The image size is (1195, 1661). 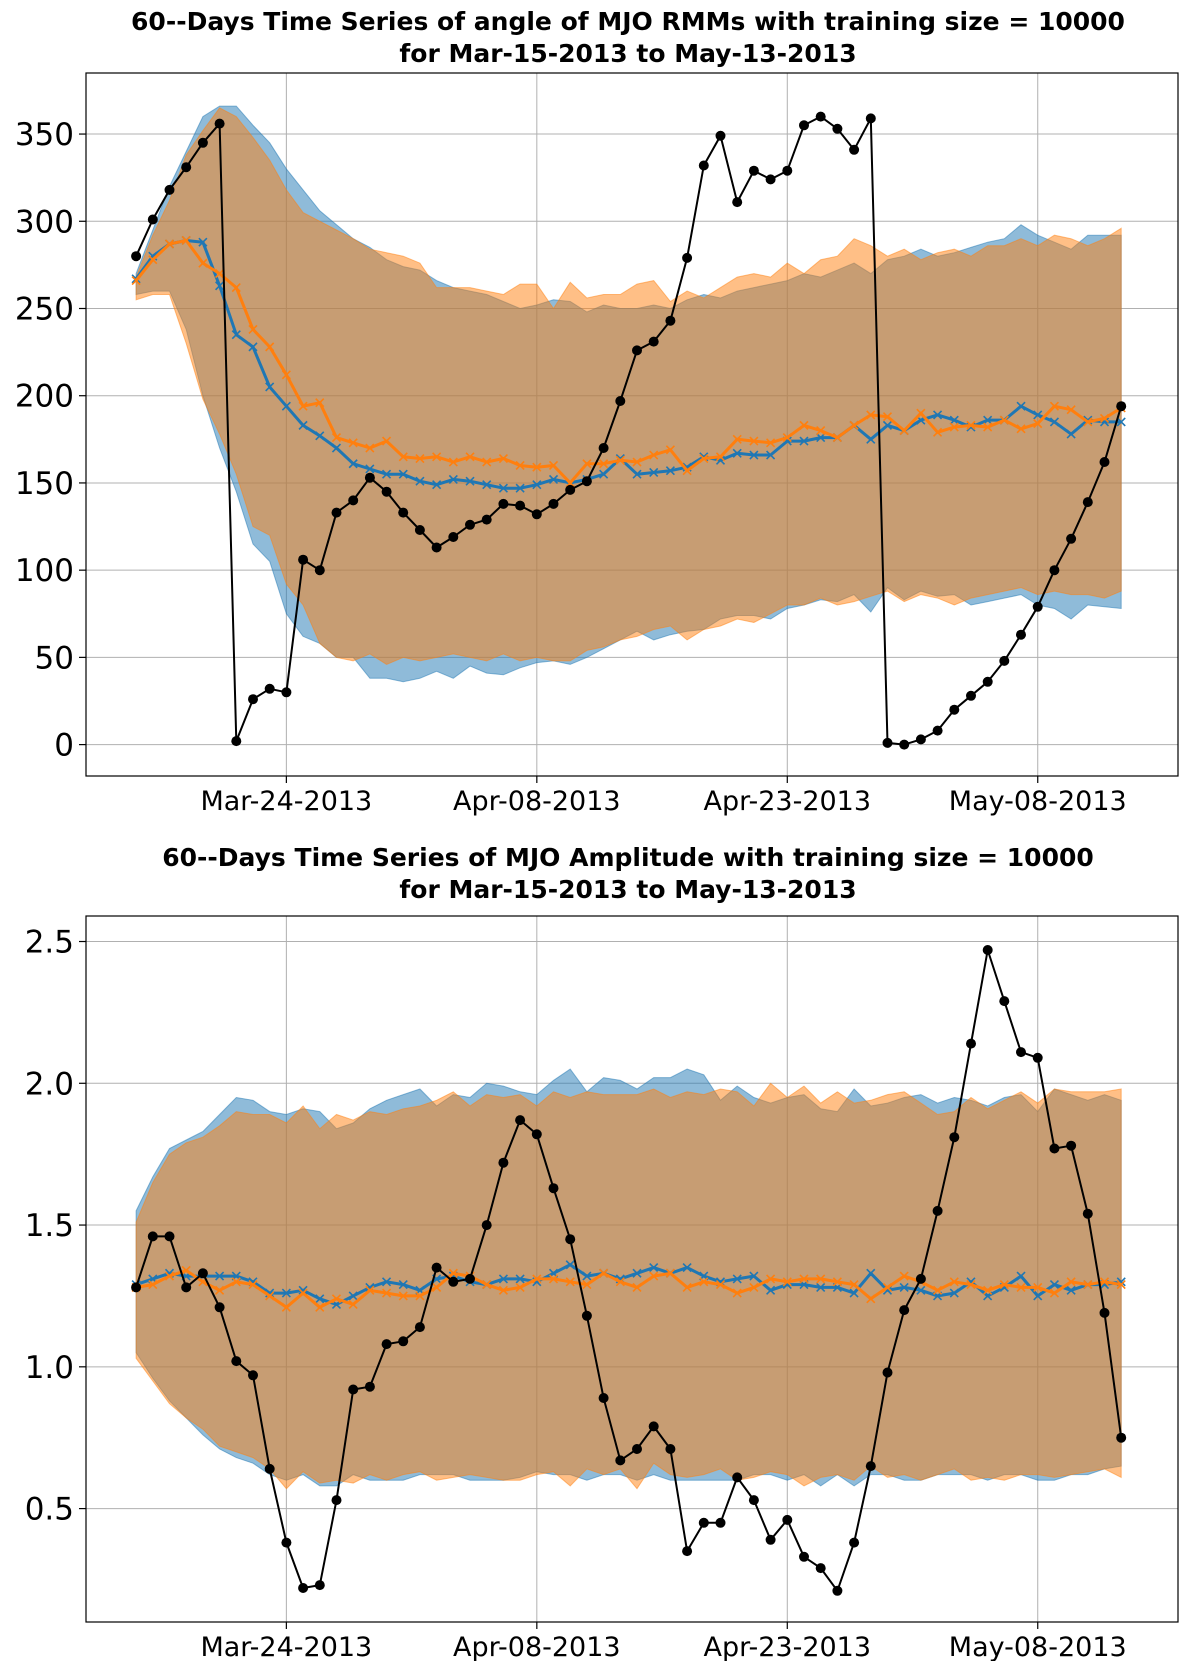 What do you see at coordinates (44, 222) in the screenshot?
I see `angle-ytick-label-6: 300` at bounding box center [44, 222].